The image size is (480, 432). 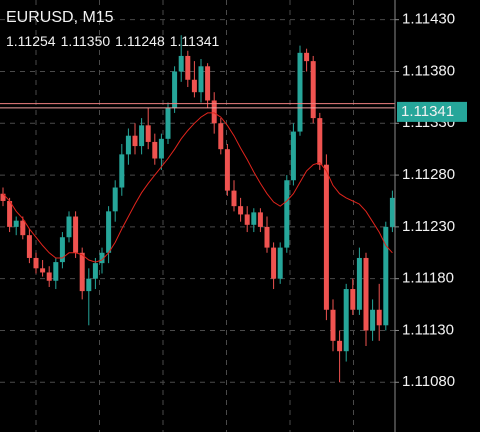 What do you see at coordinates (428, 226) in the screenshot?
I see `y-tick-label: 1.11230` at bounding box center [428, 226].